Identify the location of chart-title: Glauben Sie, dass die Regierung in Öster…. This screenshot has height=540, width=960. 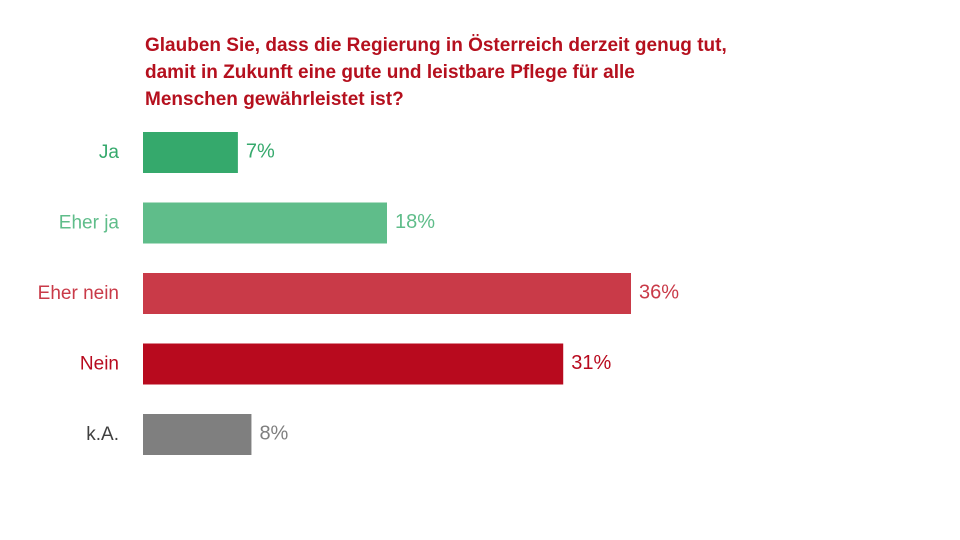
(495, 72).